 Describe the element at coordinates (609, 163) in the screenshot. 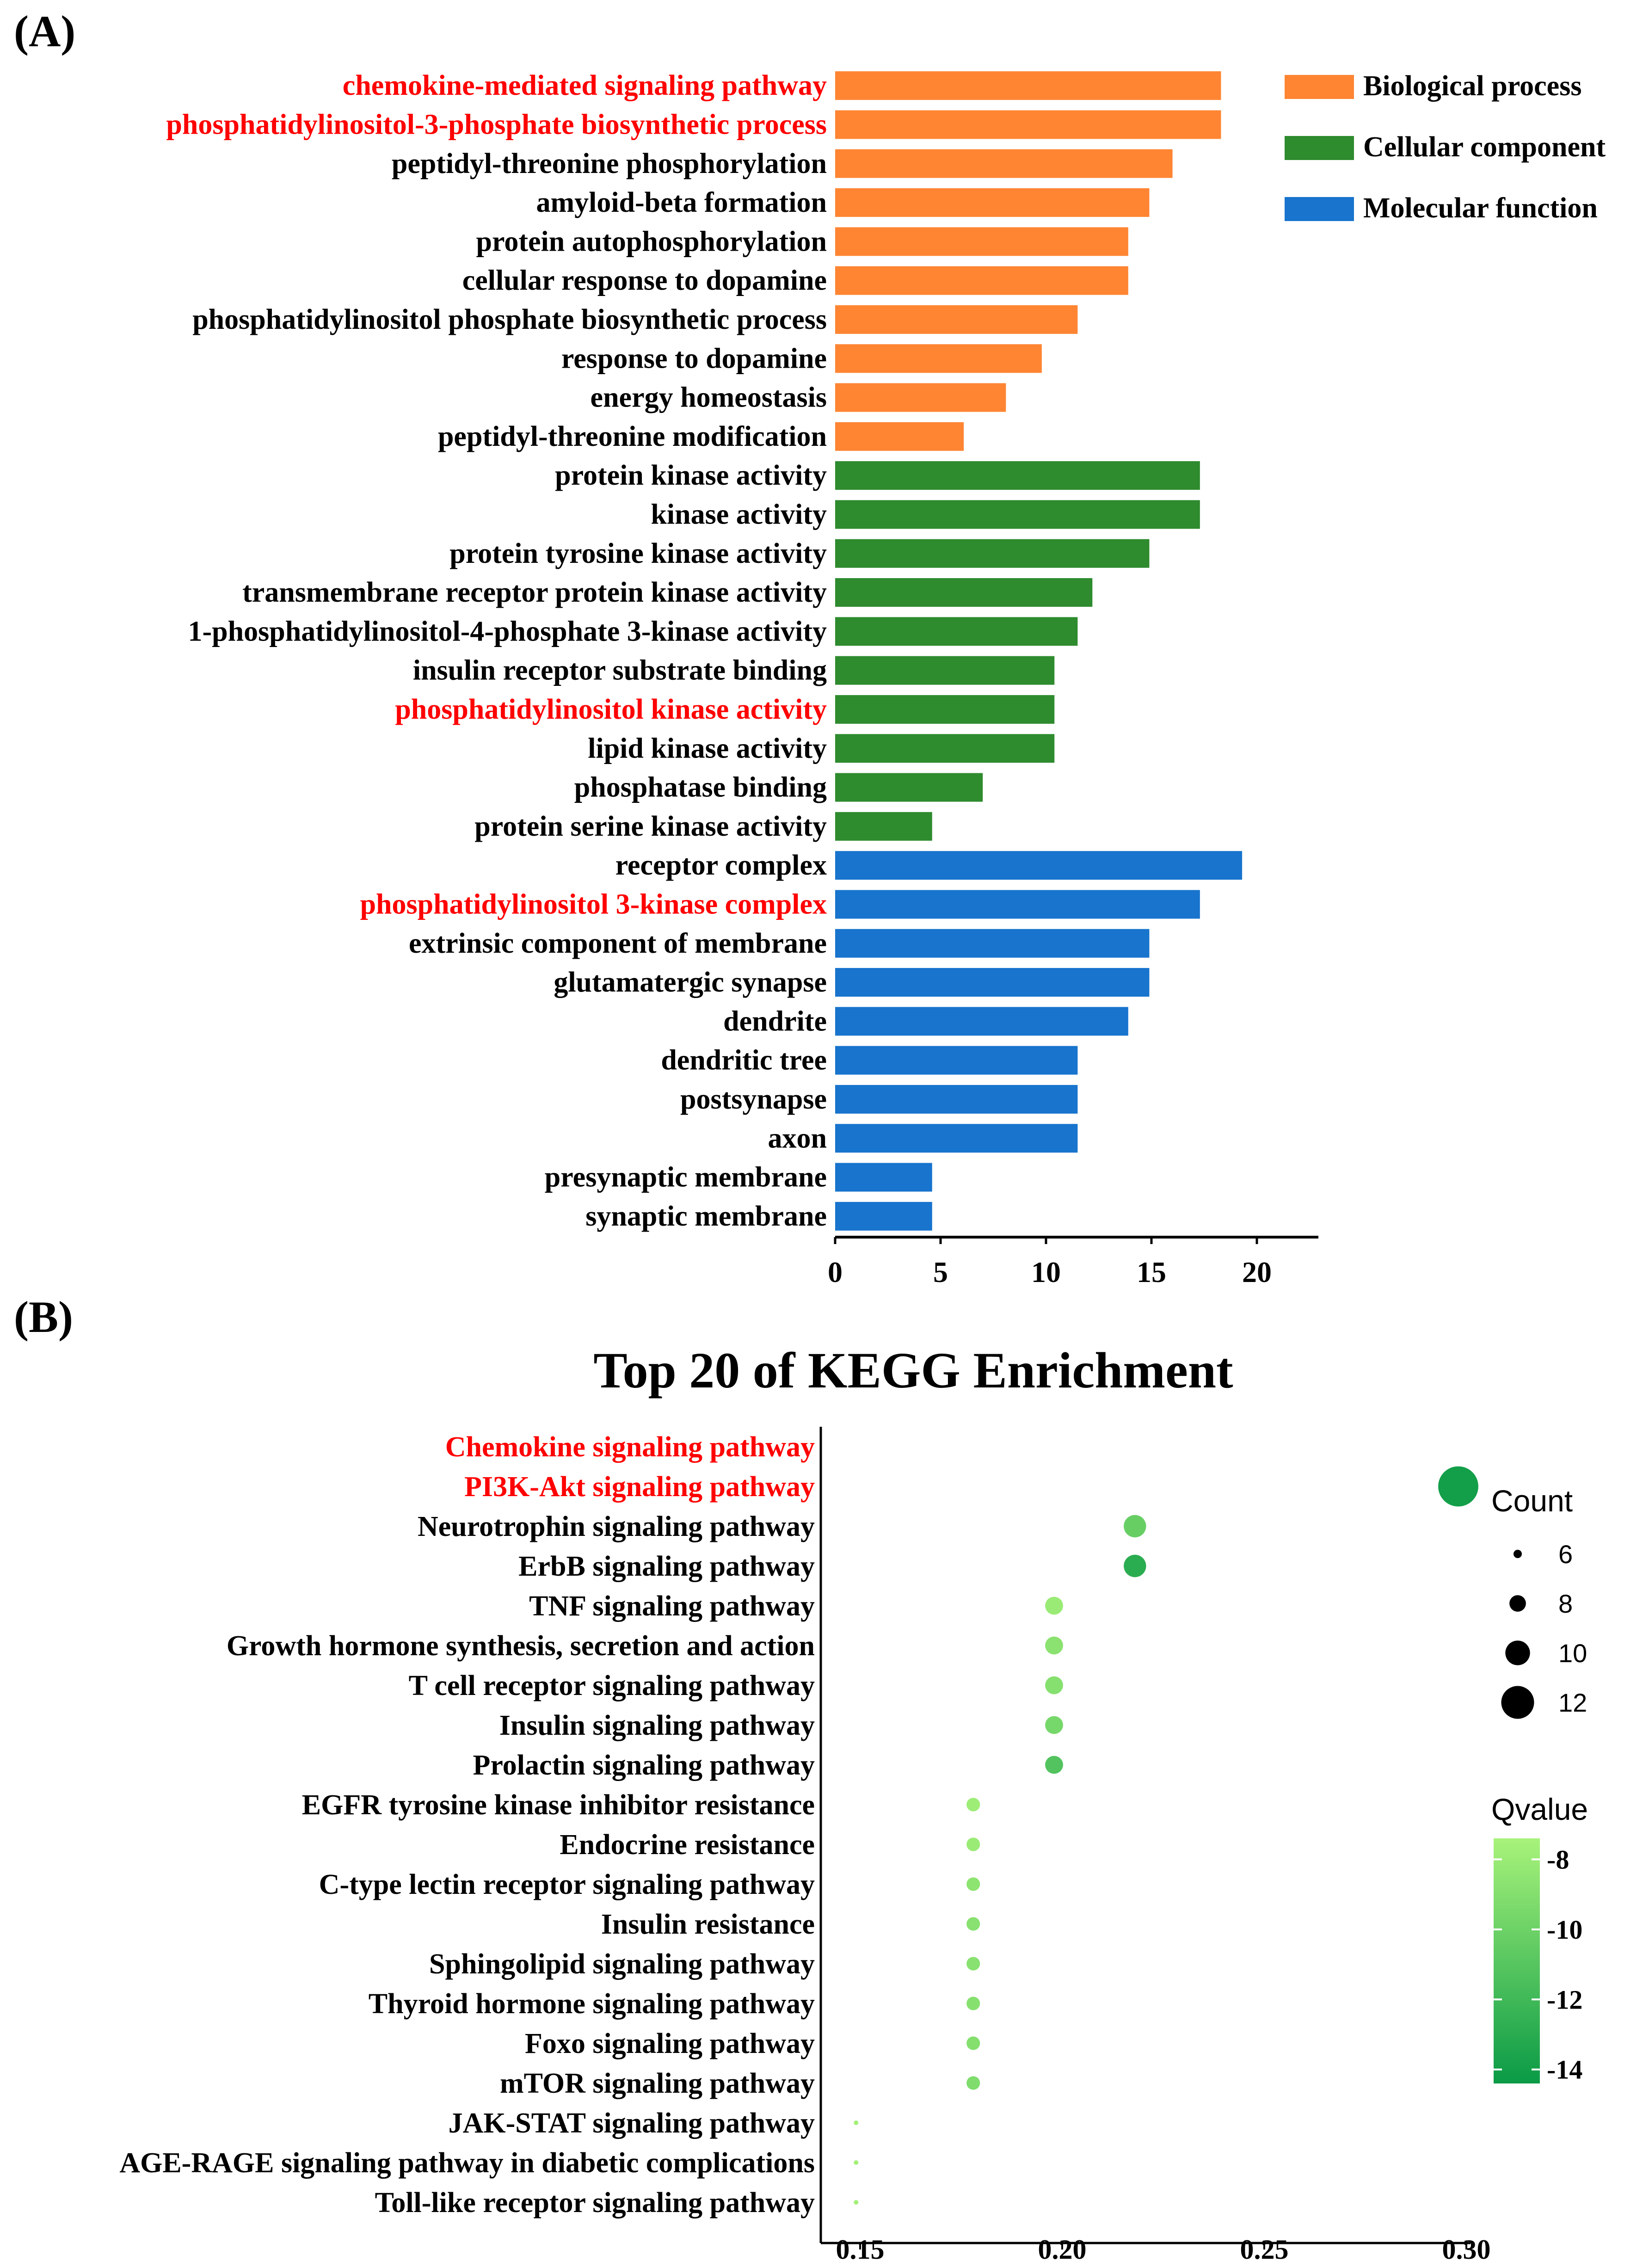

I see `bar-label: peptidyl-threonine phosphorylation` at that location.